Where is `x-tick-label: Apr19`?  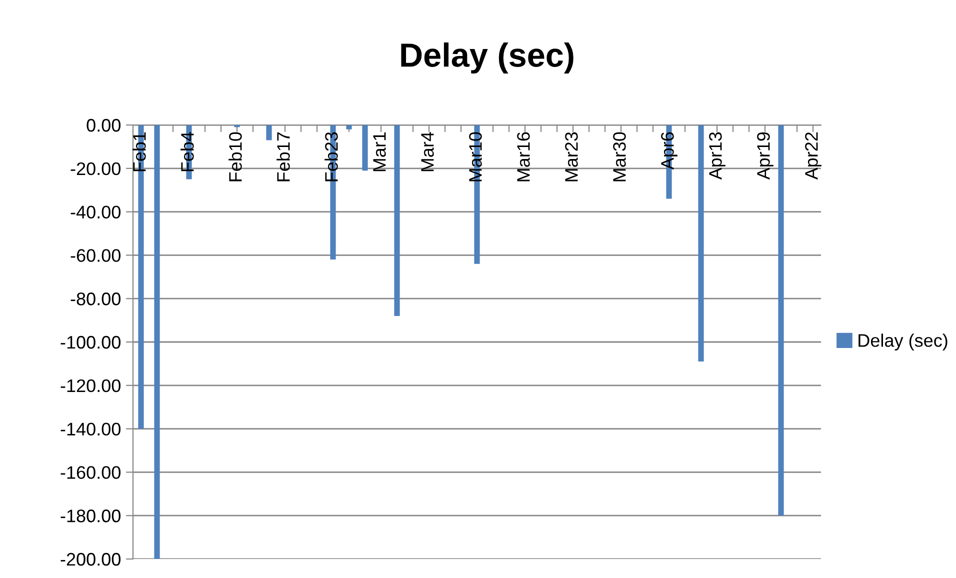
x-tick-label: Apr19 is located at coordinates (765, 156).